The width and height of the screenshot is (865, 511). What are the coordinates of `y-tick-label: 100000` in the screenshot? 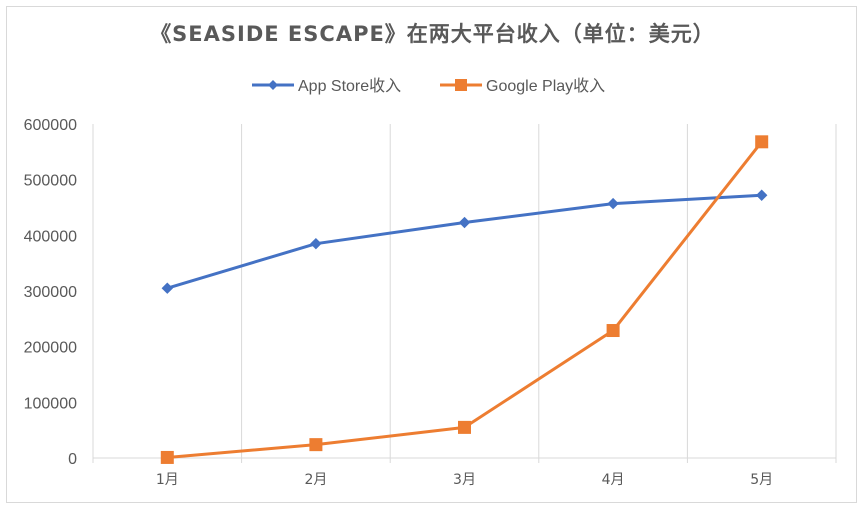 It's located at (50, 403).